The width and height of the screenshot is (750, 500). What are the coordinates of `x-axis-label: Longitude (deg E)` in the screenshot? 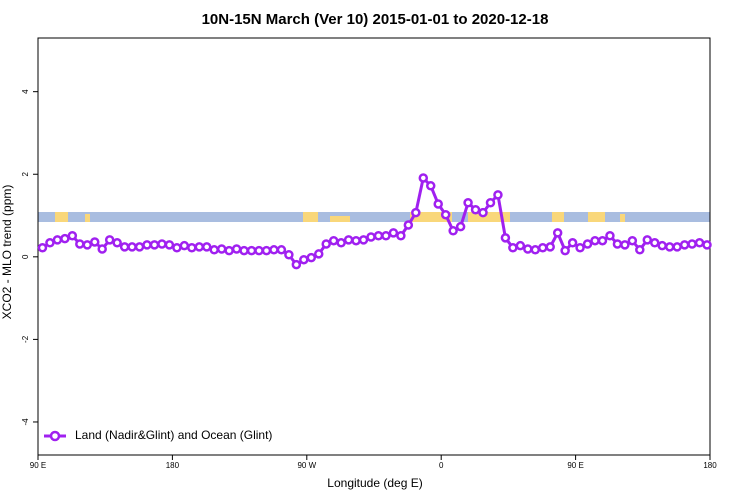 It's located at (374, 483).